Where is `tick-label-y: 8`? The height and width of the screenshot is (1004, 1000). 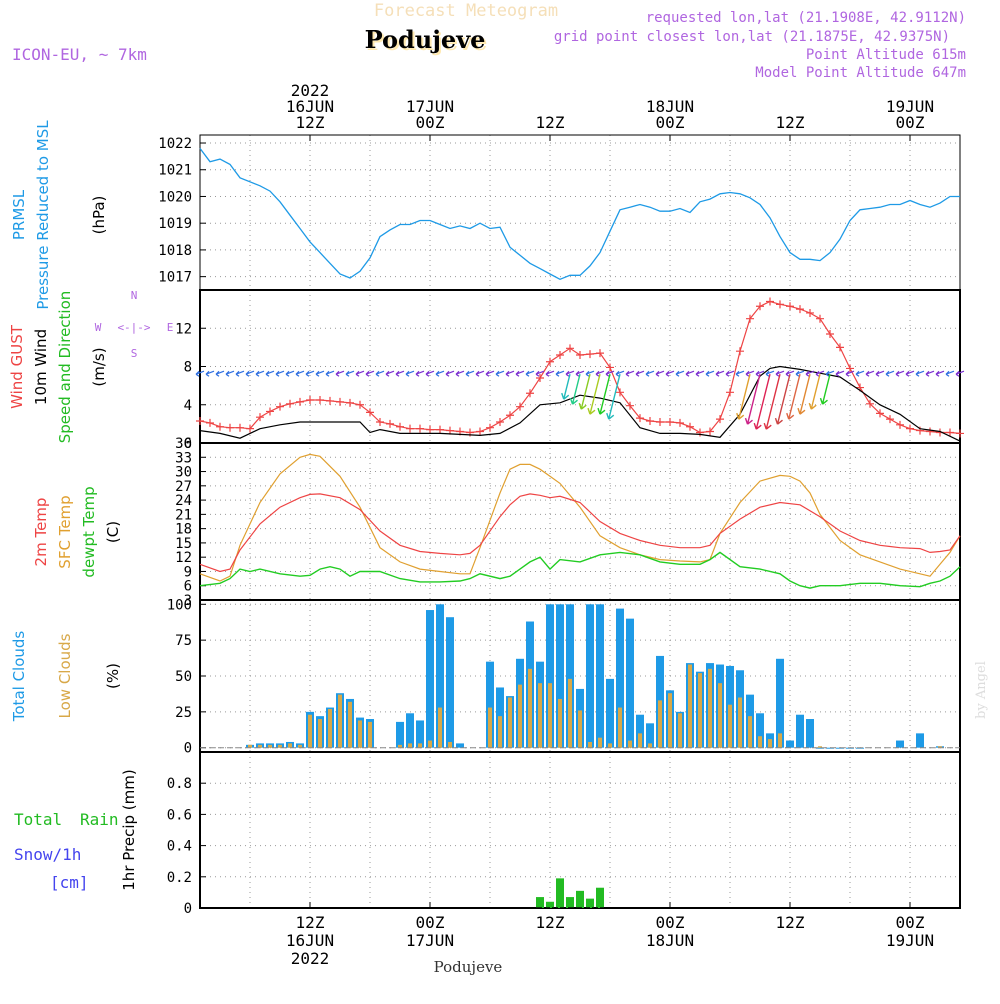 tick-label-y: 8 is located at coordinates (188, 368).